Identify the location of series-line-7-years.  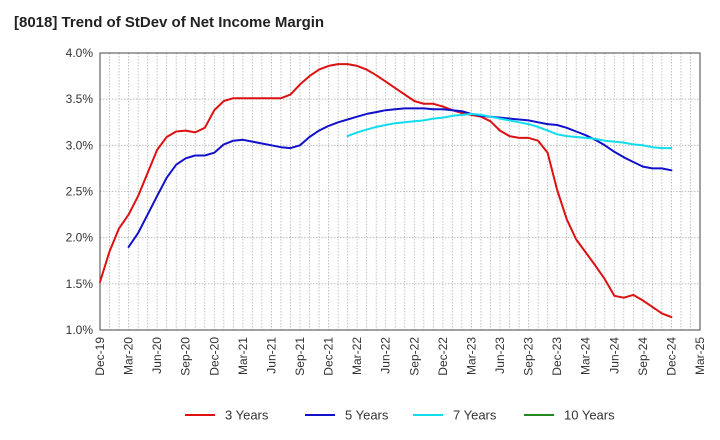
(509, 131).